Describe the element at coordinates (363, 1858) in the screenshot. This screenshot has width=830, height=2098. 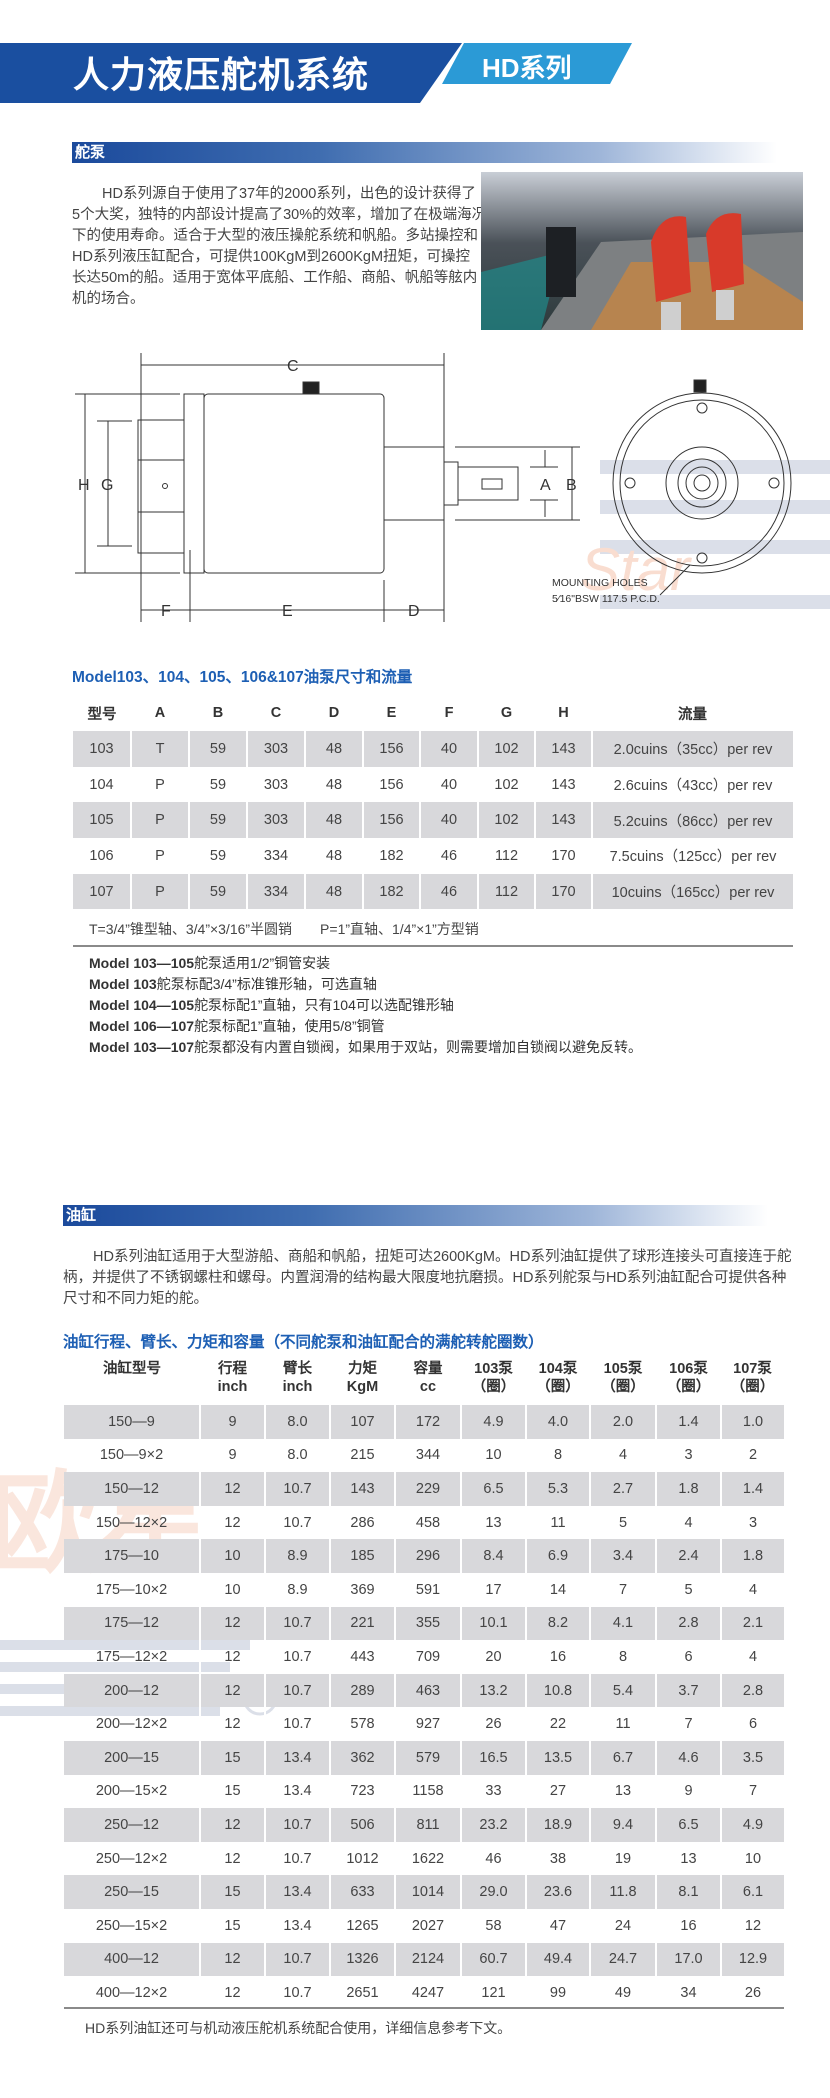
I see `table-cell: 1012` at that location.